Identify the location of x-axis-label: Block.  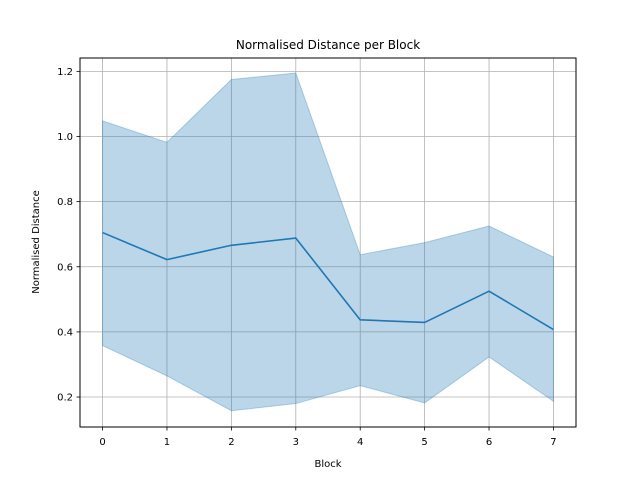
(327, 464).